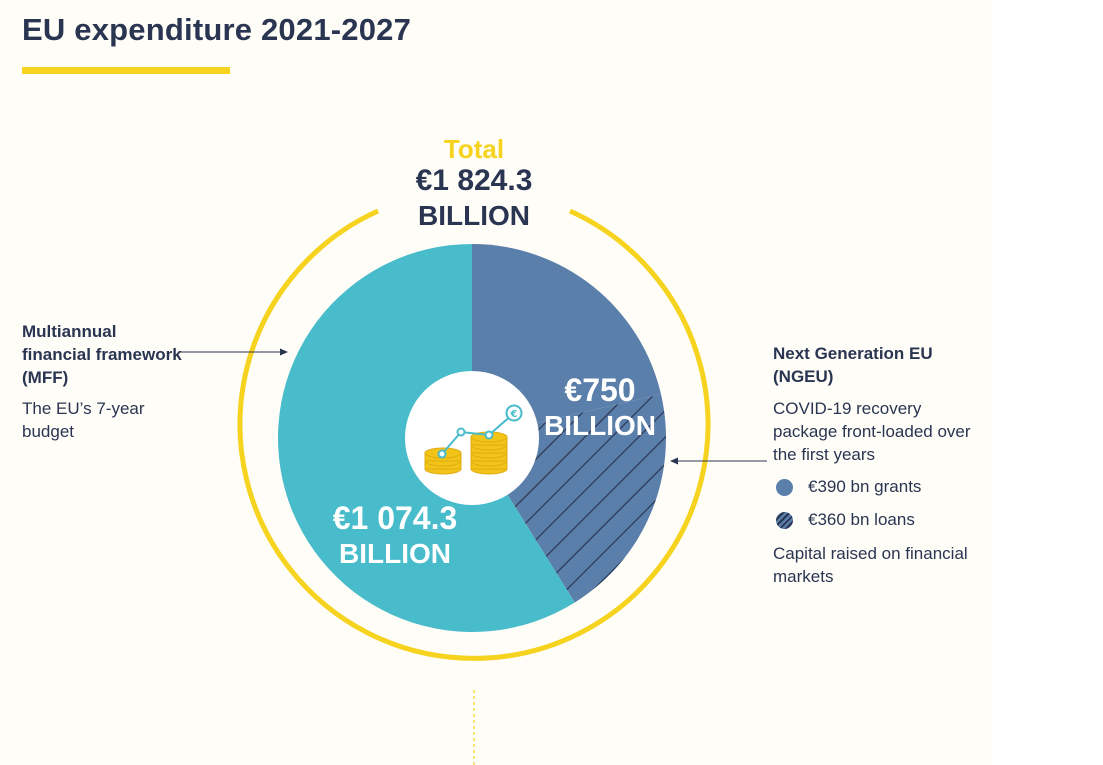  Describe the element at coordinates (853, 365) in the screenshot. I see `ngeu-title: Next Generation EU (NGEU)` at that location.